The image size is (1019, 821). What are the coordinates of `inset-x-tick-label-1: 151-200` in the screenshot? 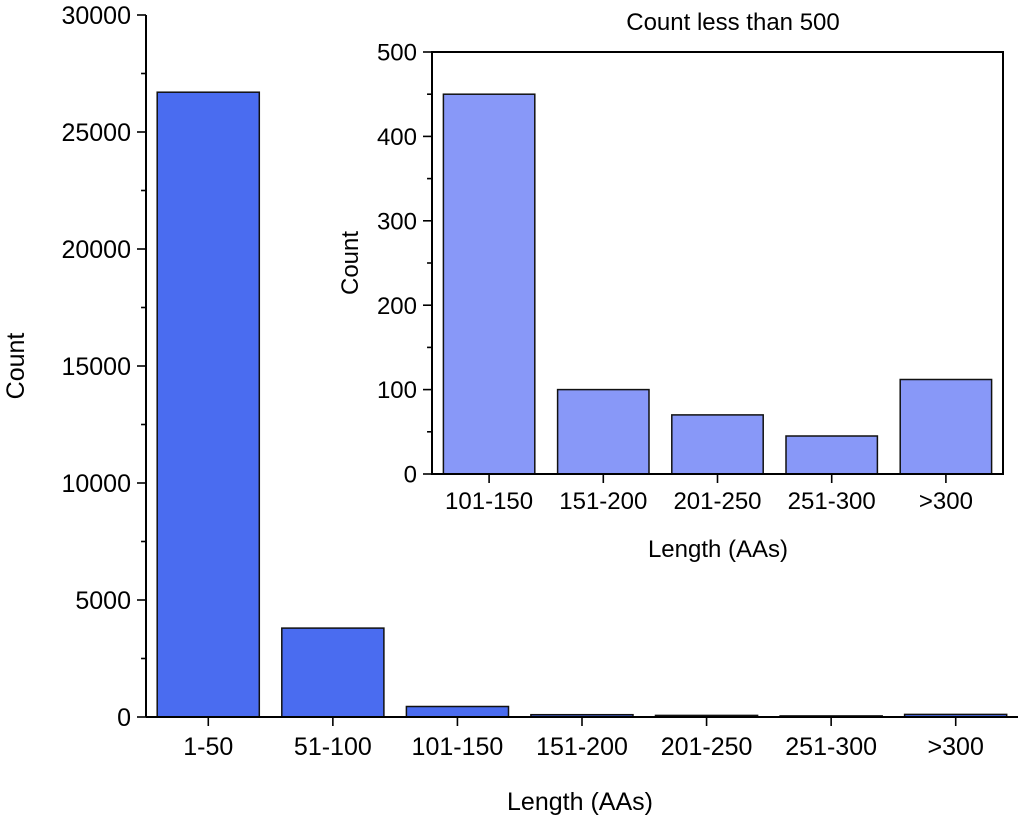 It's located at (603, 501).